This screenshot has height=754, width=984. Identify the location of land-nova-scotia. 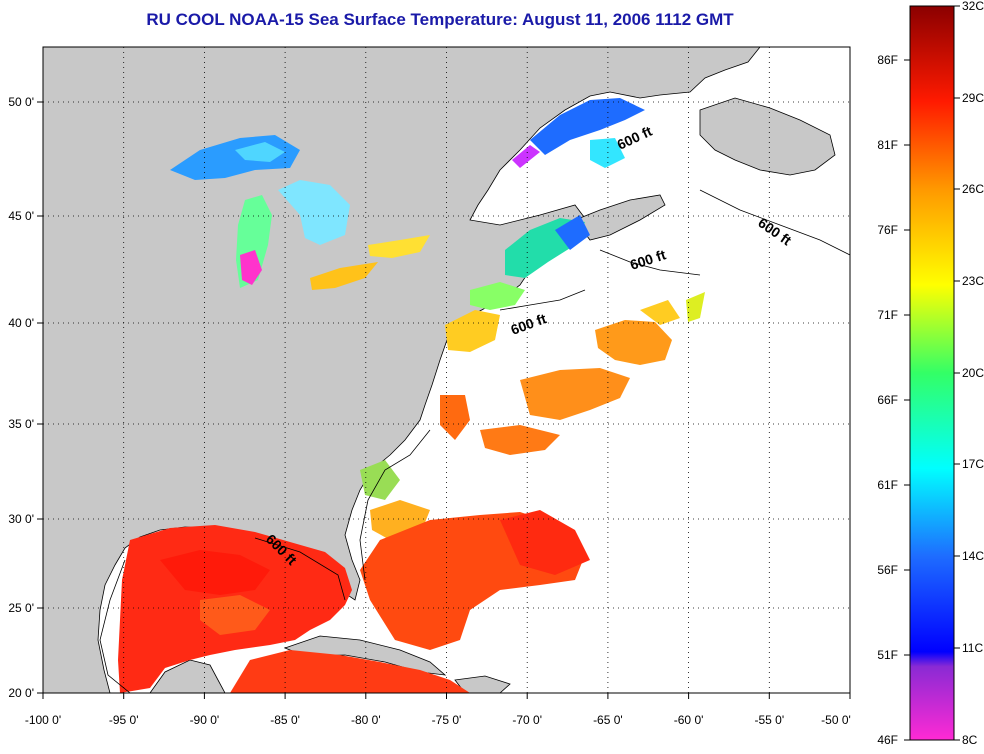
(620, 217).